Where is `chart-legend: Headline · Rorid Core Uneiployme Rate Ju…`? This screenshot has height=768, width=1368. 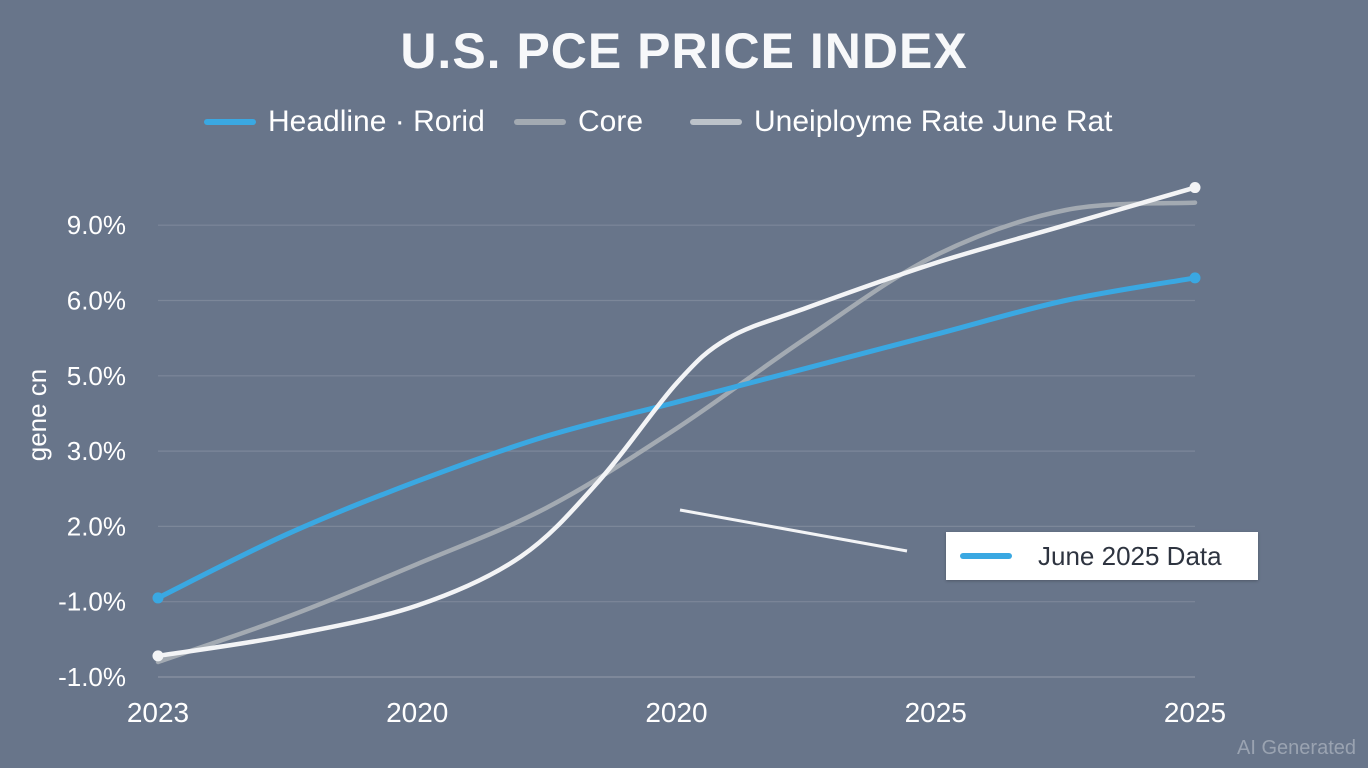 chart-legend: Headline · Rorid Core Uneiployme Rate Ju… is located at coordinates (684, 122).